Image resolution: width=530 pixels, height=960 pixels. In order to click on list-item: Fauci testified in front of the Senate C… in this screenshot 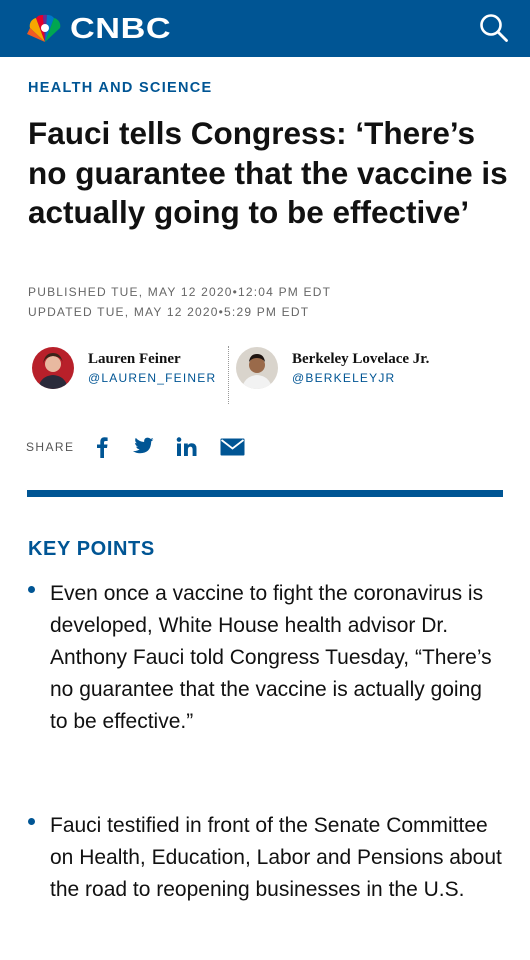, I will do `click(265, 858)`.